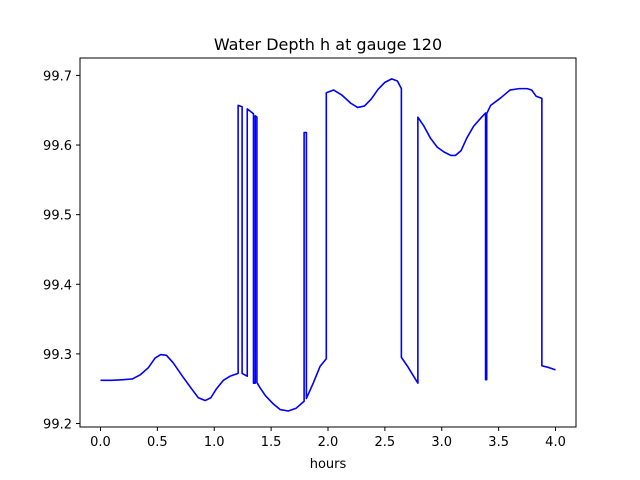  Describe the element at coordinates (441, 442) in the screenshot. I see `x-tick-label: 3.0` at that location.